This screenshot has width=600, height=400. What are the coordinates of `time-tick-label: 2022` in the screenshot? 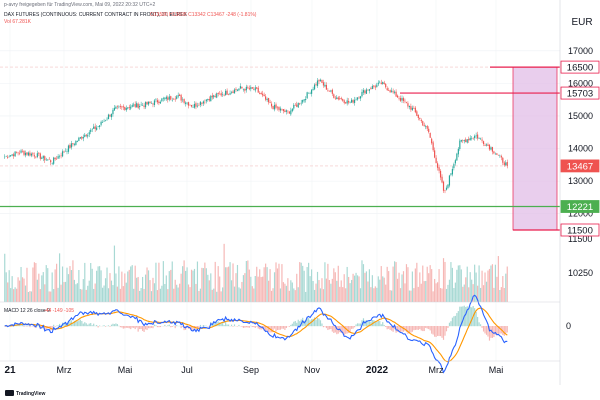 It's located at (377, 370).